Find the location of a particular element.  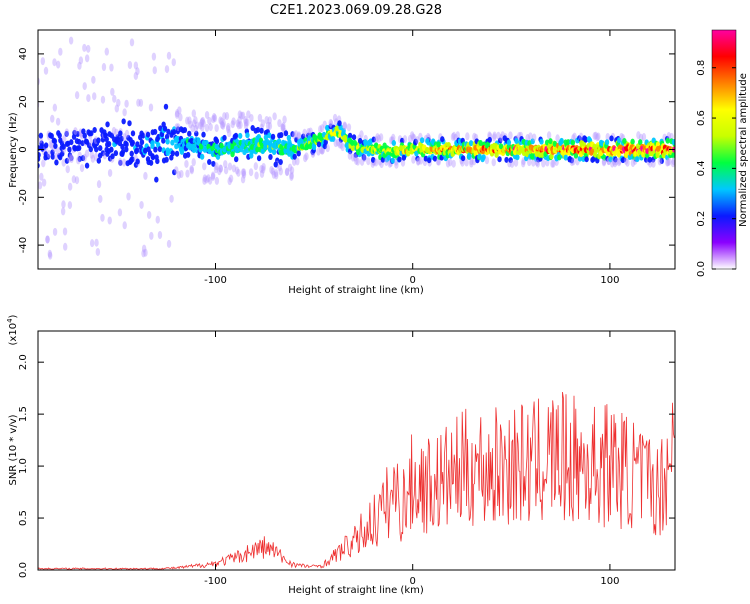

colorbar-ticks: 0.0 0.2 0.4 0.6 0.8 is located at coordinates (716, 168).